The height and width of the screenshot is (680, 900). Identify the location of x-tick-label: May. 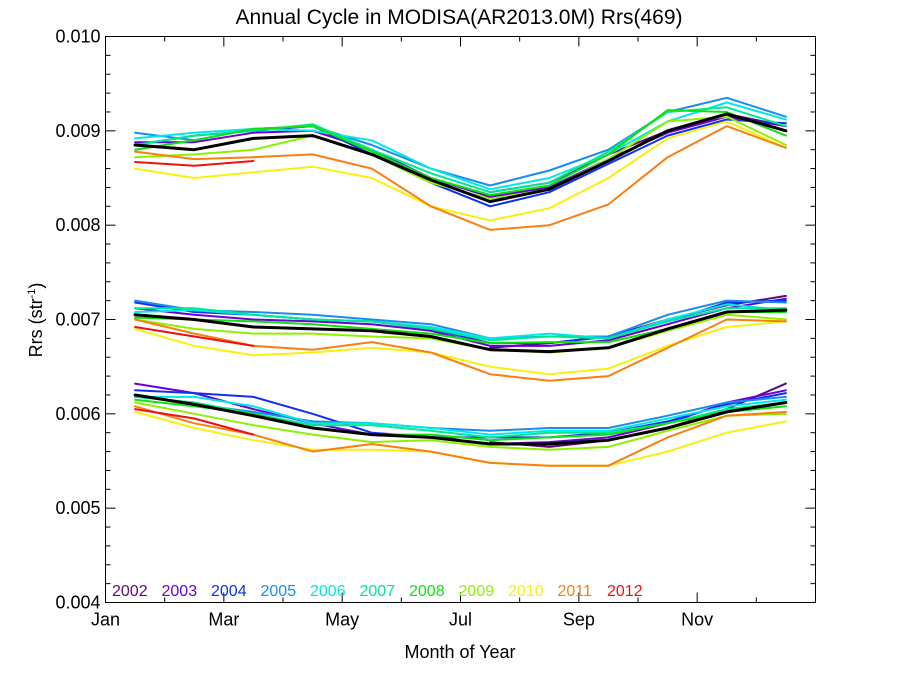
(342, 620).